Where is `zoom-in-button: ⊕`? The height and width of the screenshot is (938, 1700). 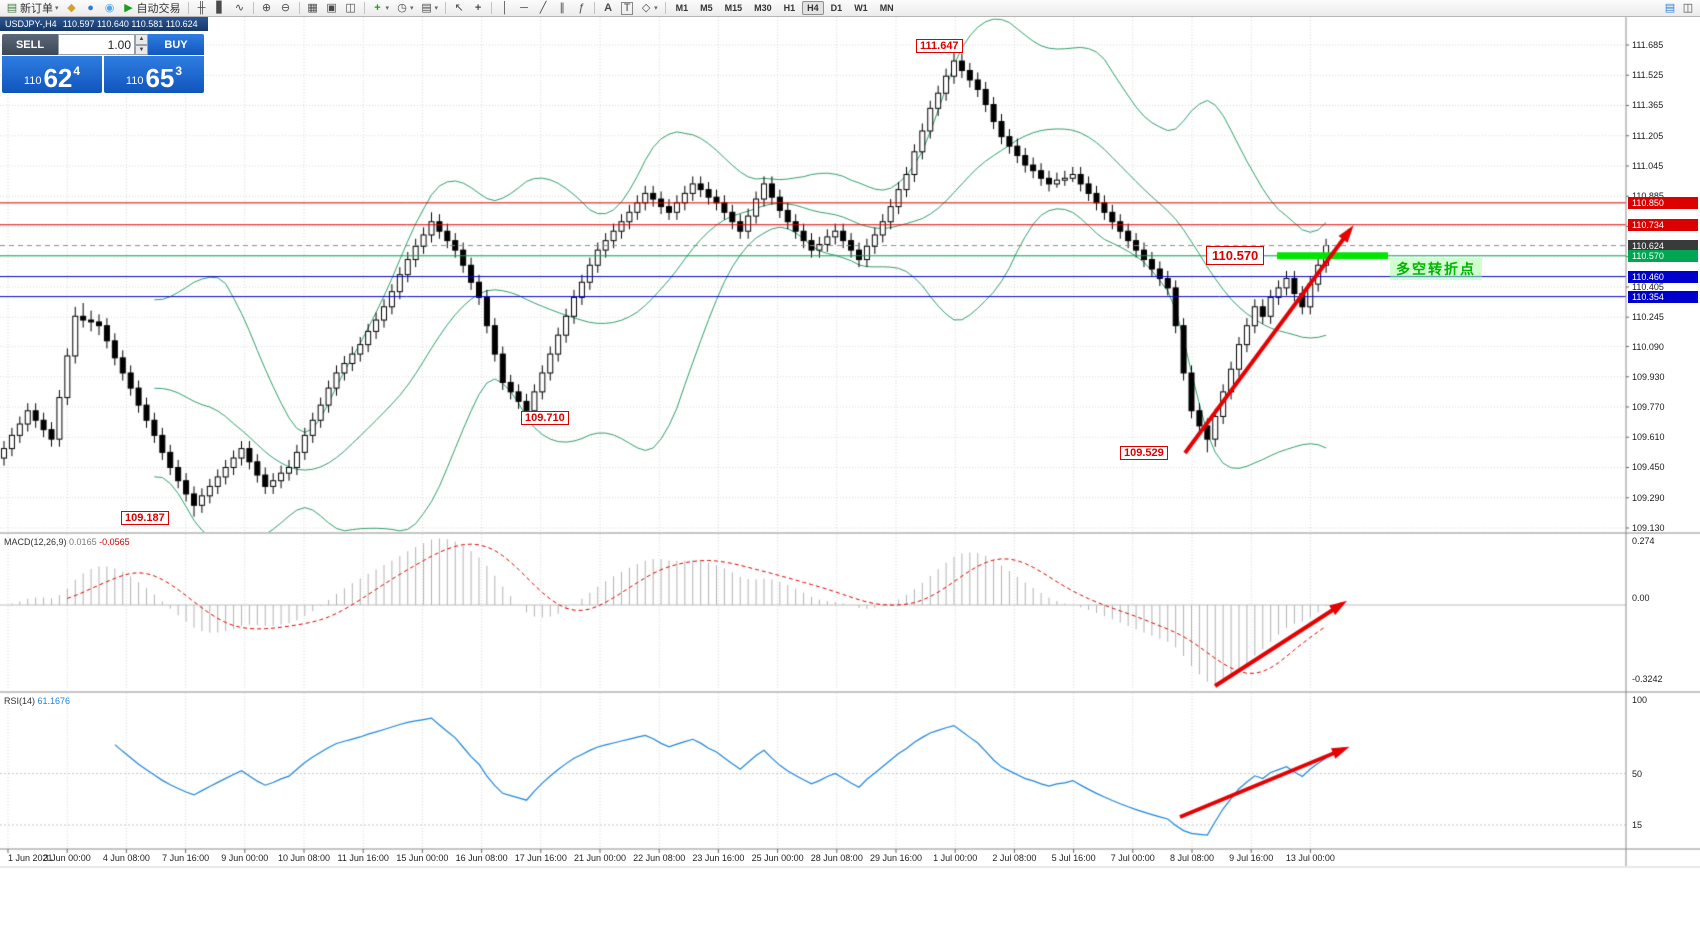 zoom-in-button: ⊕ is located at coordinates (267, 8).